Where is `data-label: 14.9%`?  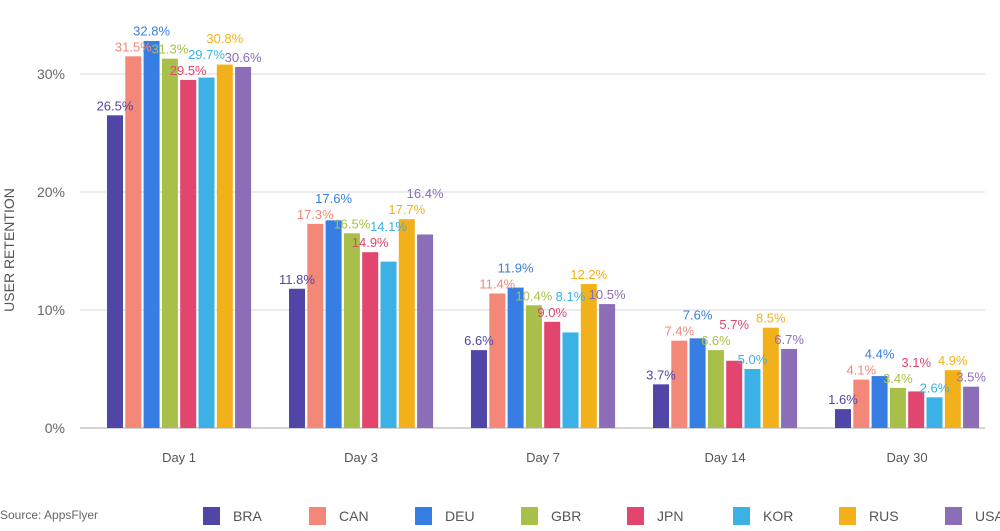
data-label: 14.9% is located at coordinates (370, 242).